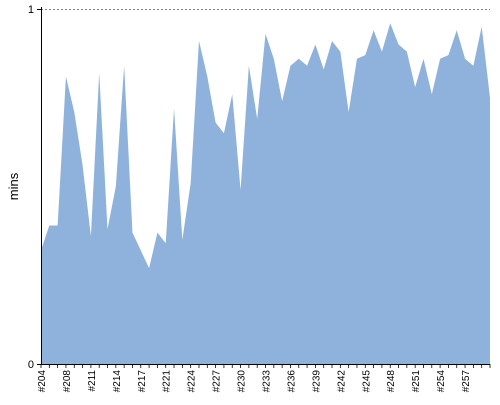 This screenshot has height=405, width=500. Describe the element at coordinates (466, 381) in the screenshot. I see `x-tick-label: #257` at that location.